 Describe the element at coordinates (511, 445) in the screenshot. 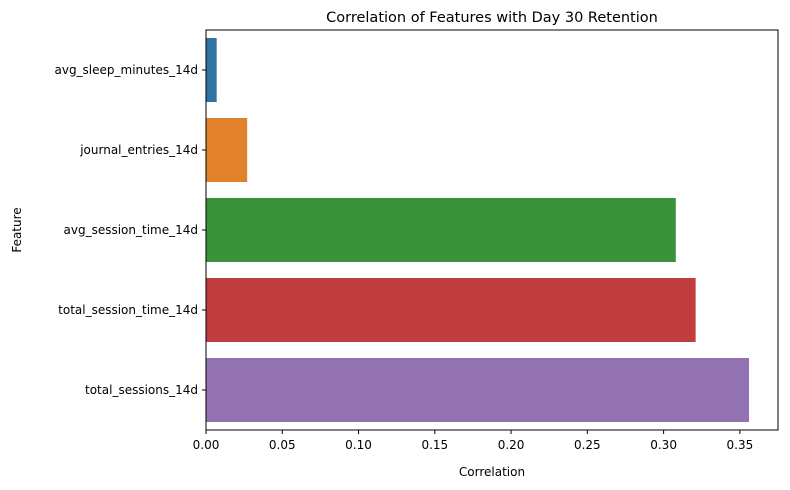

I see `x-tick-label: 0.20` at that location.